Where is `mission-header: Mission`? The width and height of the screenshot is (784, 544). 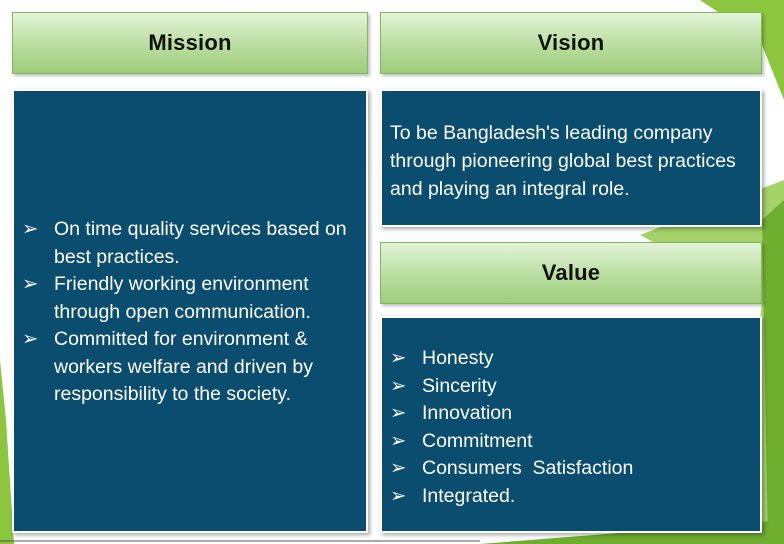 mission-header: Mission is located at coordinates (190, 43).